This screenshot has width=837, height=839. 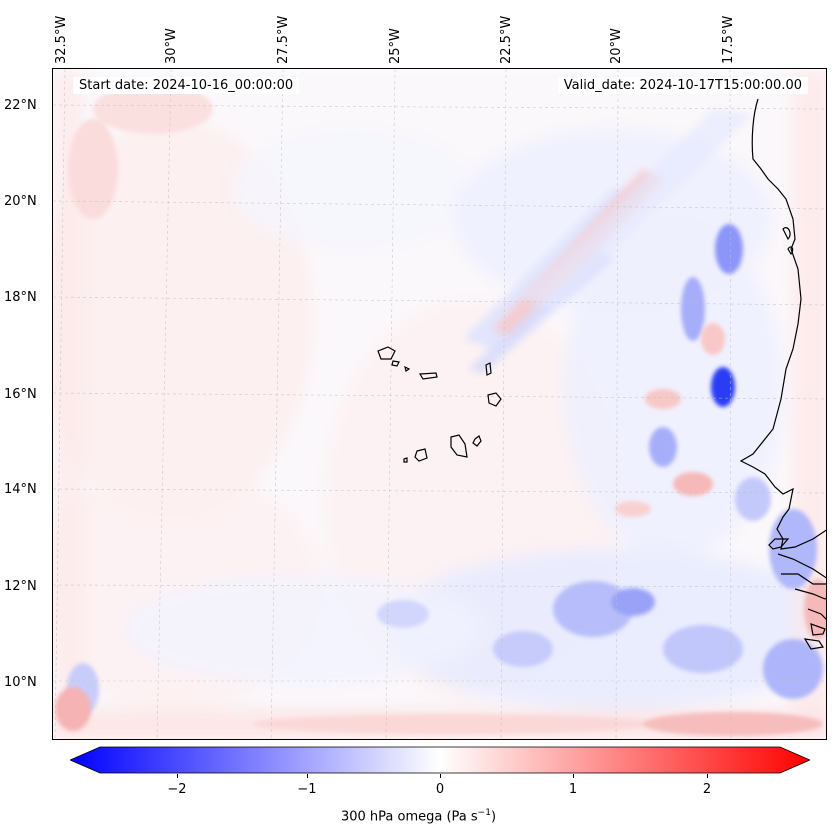 I want to click on lat-label-18n: 18°N, so click(x=20, y=297).